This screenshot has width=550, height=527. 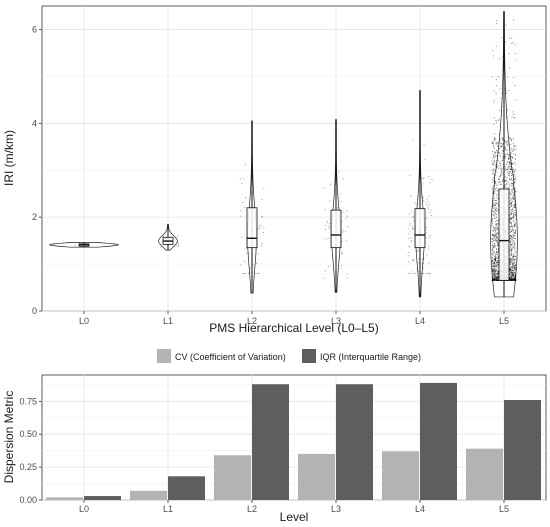 I want to click on bar-cv-L0, so click(x=64, y=498).